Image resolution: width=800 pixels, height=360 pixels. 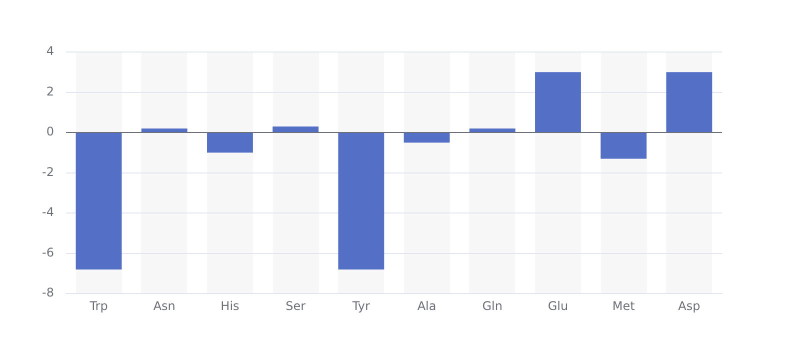 I want to click on y-tick-label: -2, so click(x=48, y=171).